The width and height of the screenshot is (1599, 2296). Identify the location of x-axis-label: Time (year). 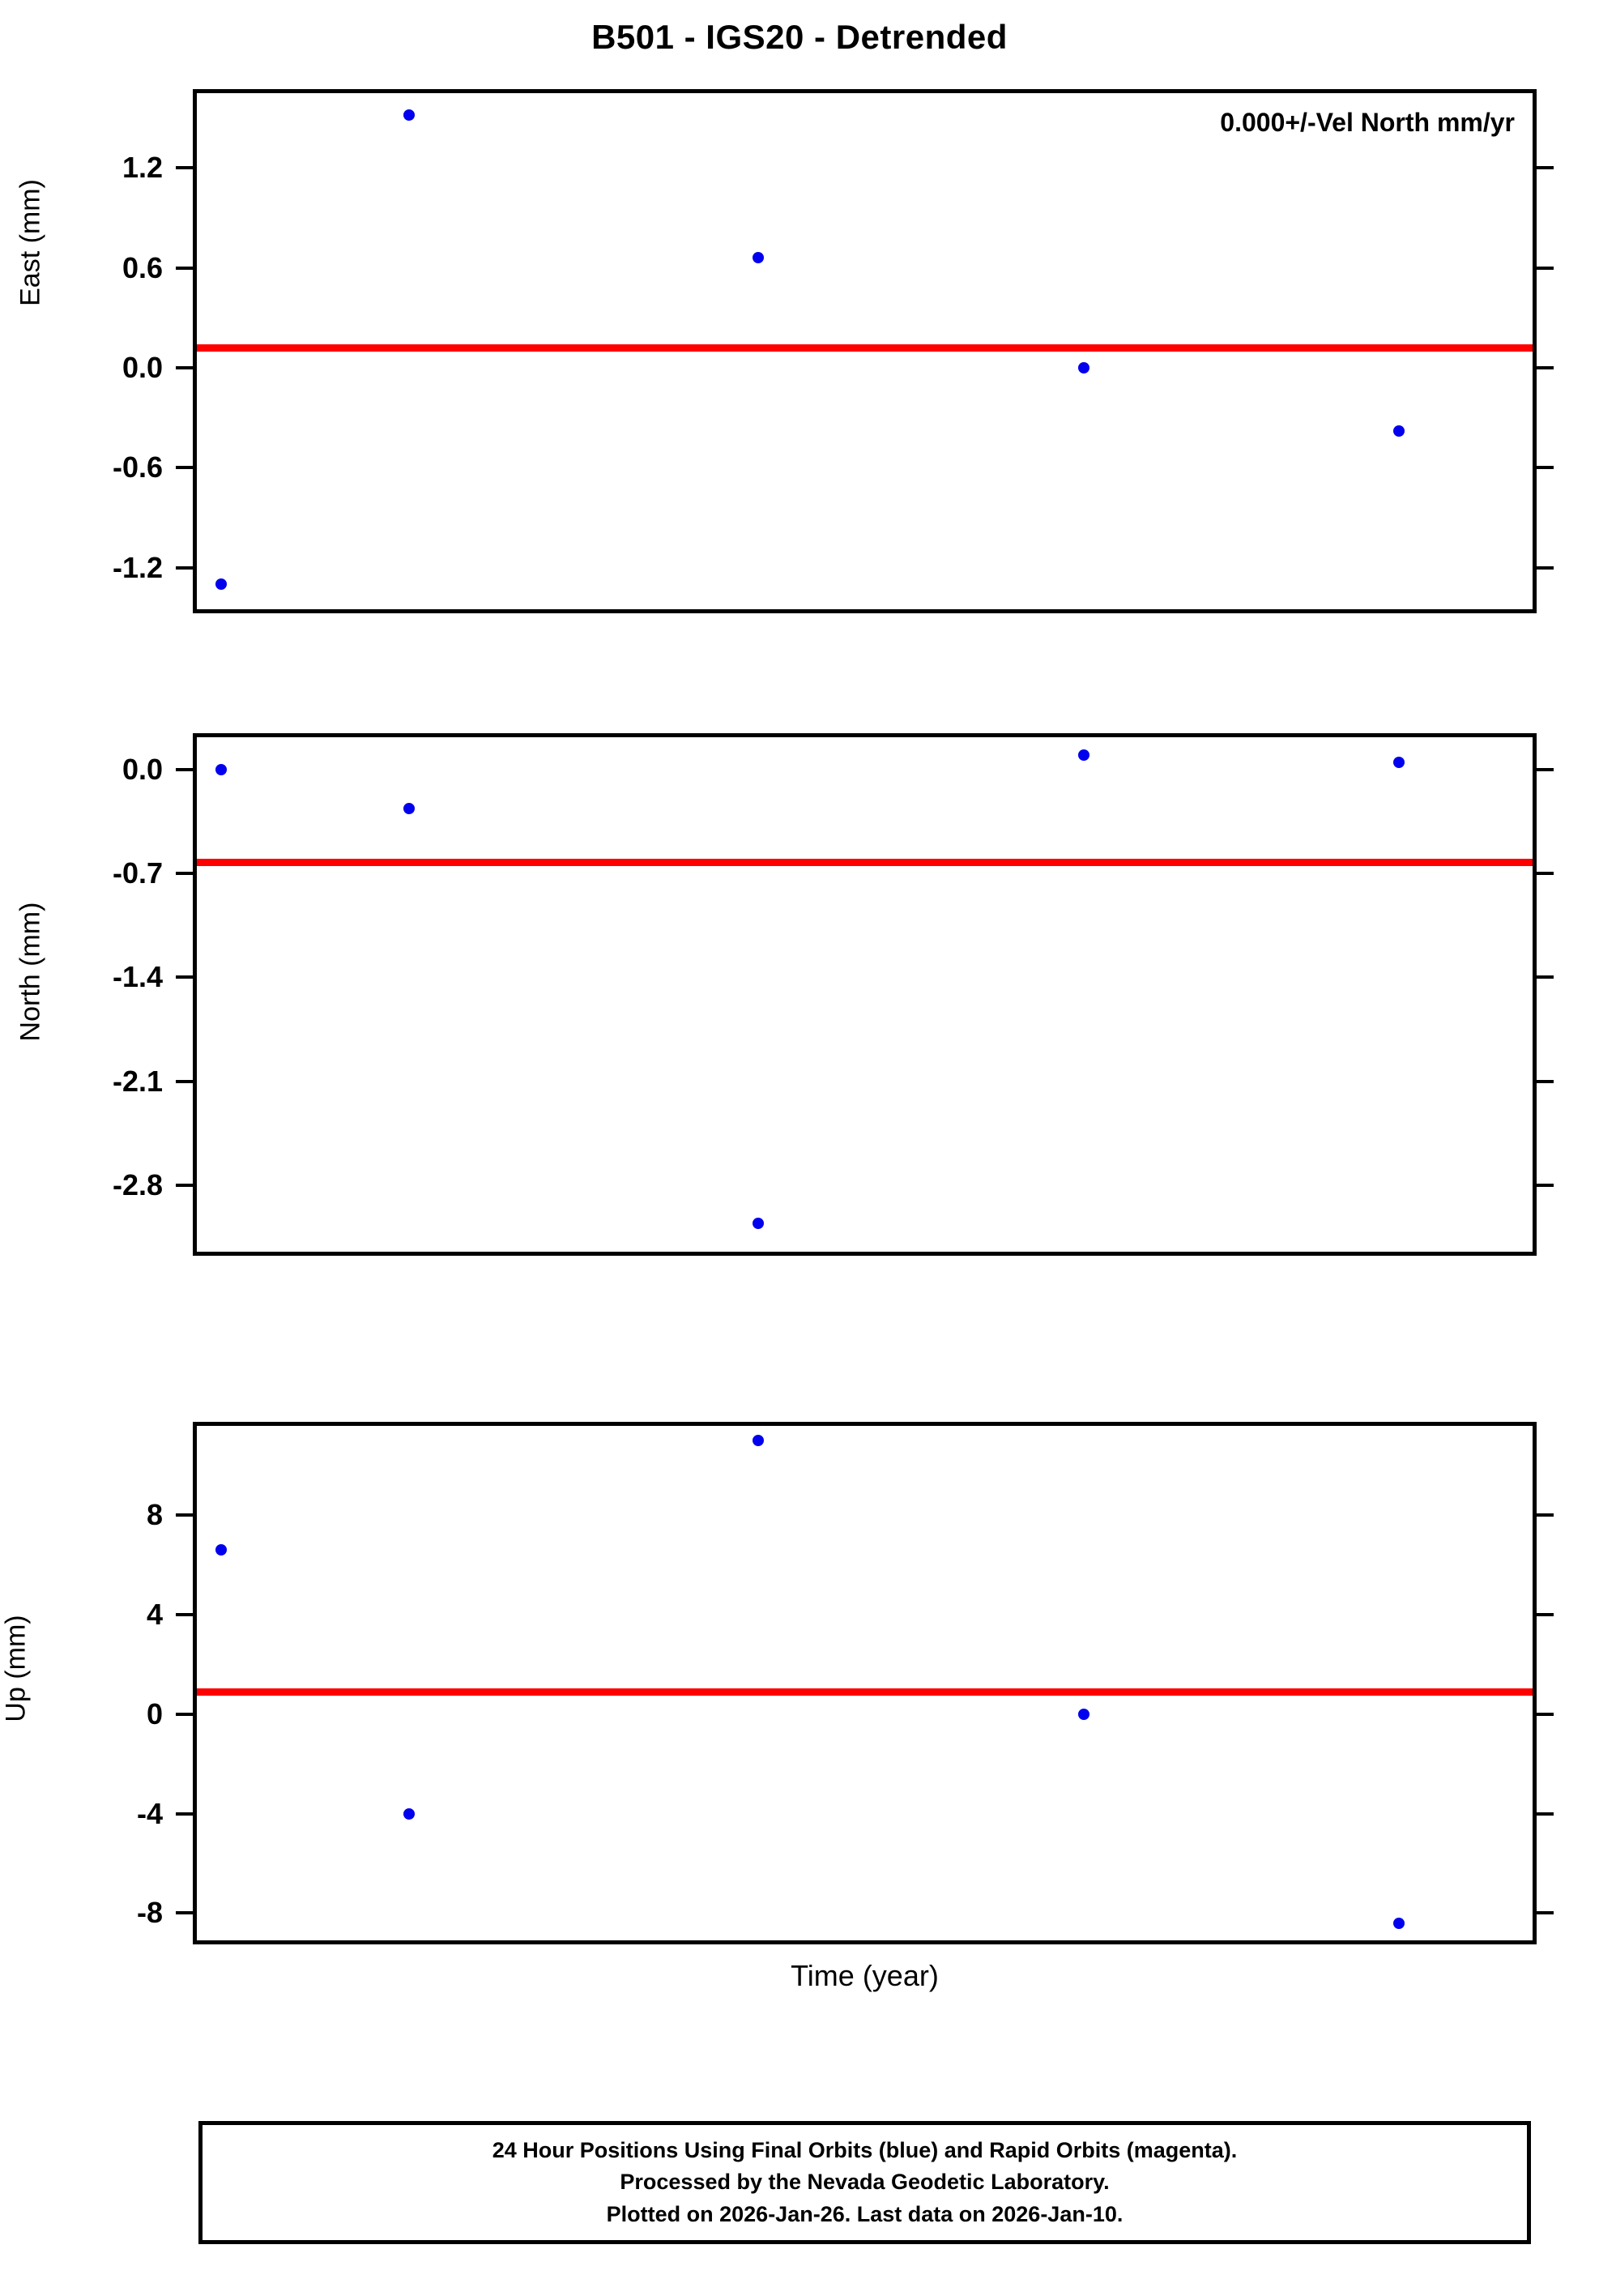
(865, 1976).